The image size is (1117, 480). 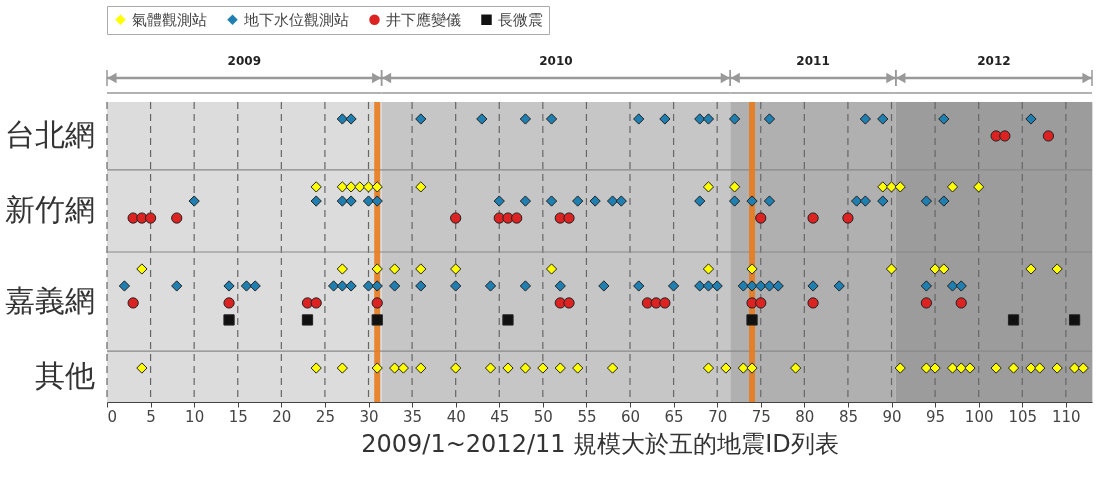 What do you see at coordinates (369, 416) in the screenshot?
I see `x-tick-label: 30` at bounding box center [369, 416].